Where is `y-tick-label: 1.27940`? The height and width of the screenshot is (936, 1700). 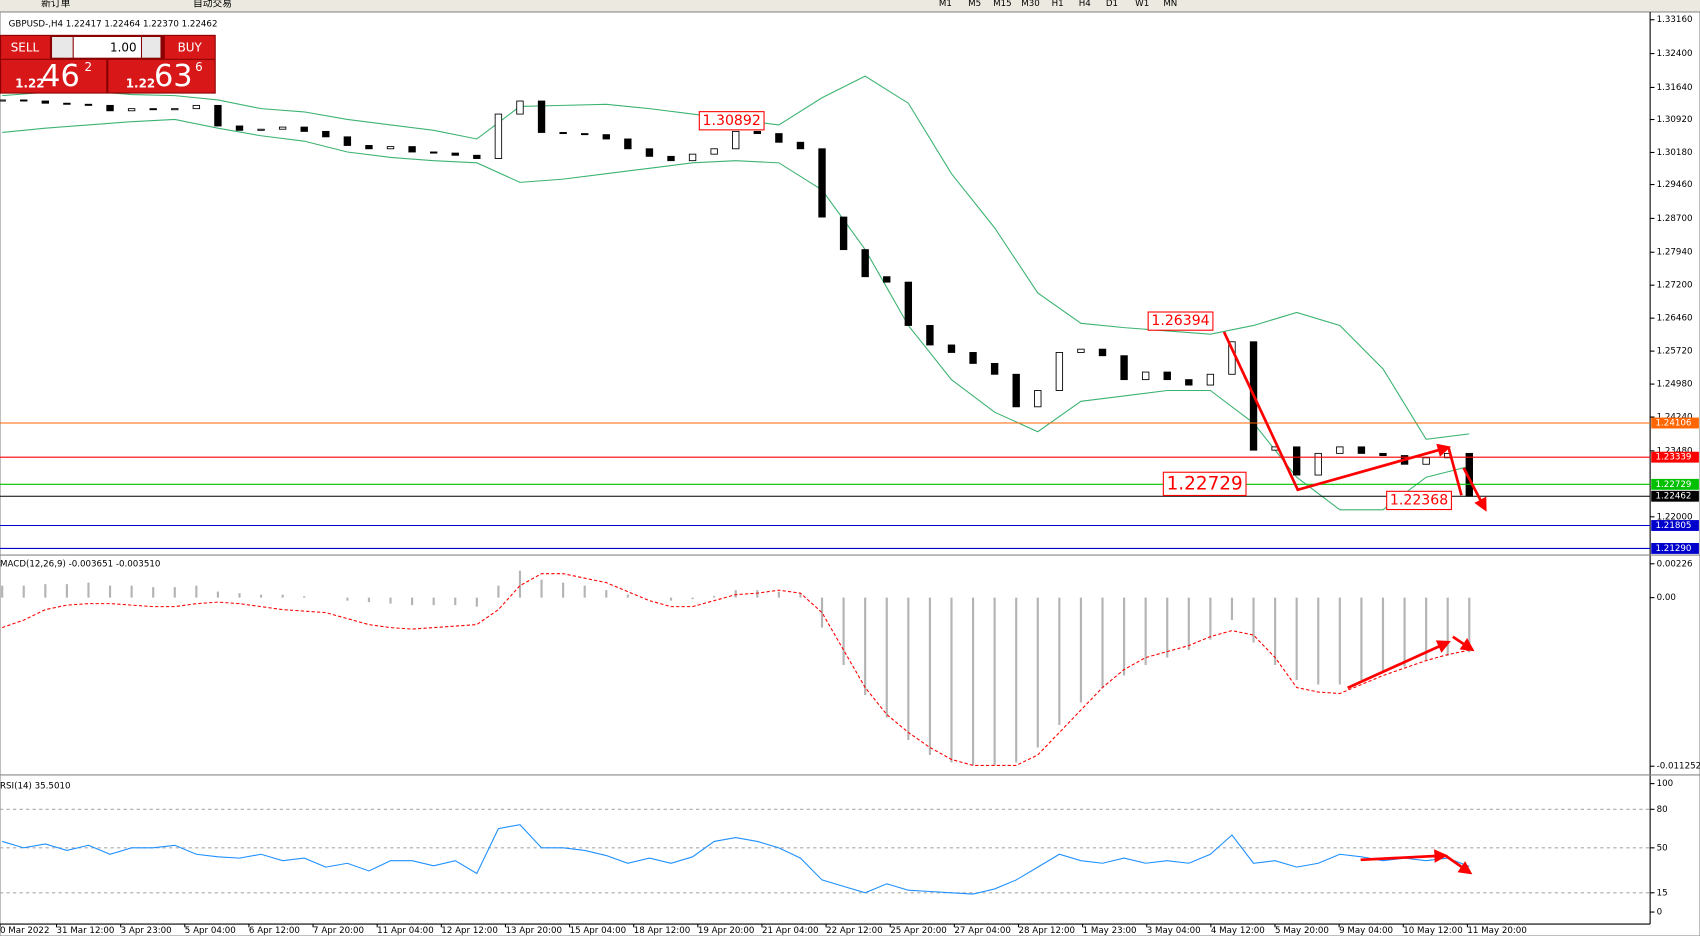 y-tick-label: 1.27940 is located at coordinates (1675, 253).